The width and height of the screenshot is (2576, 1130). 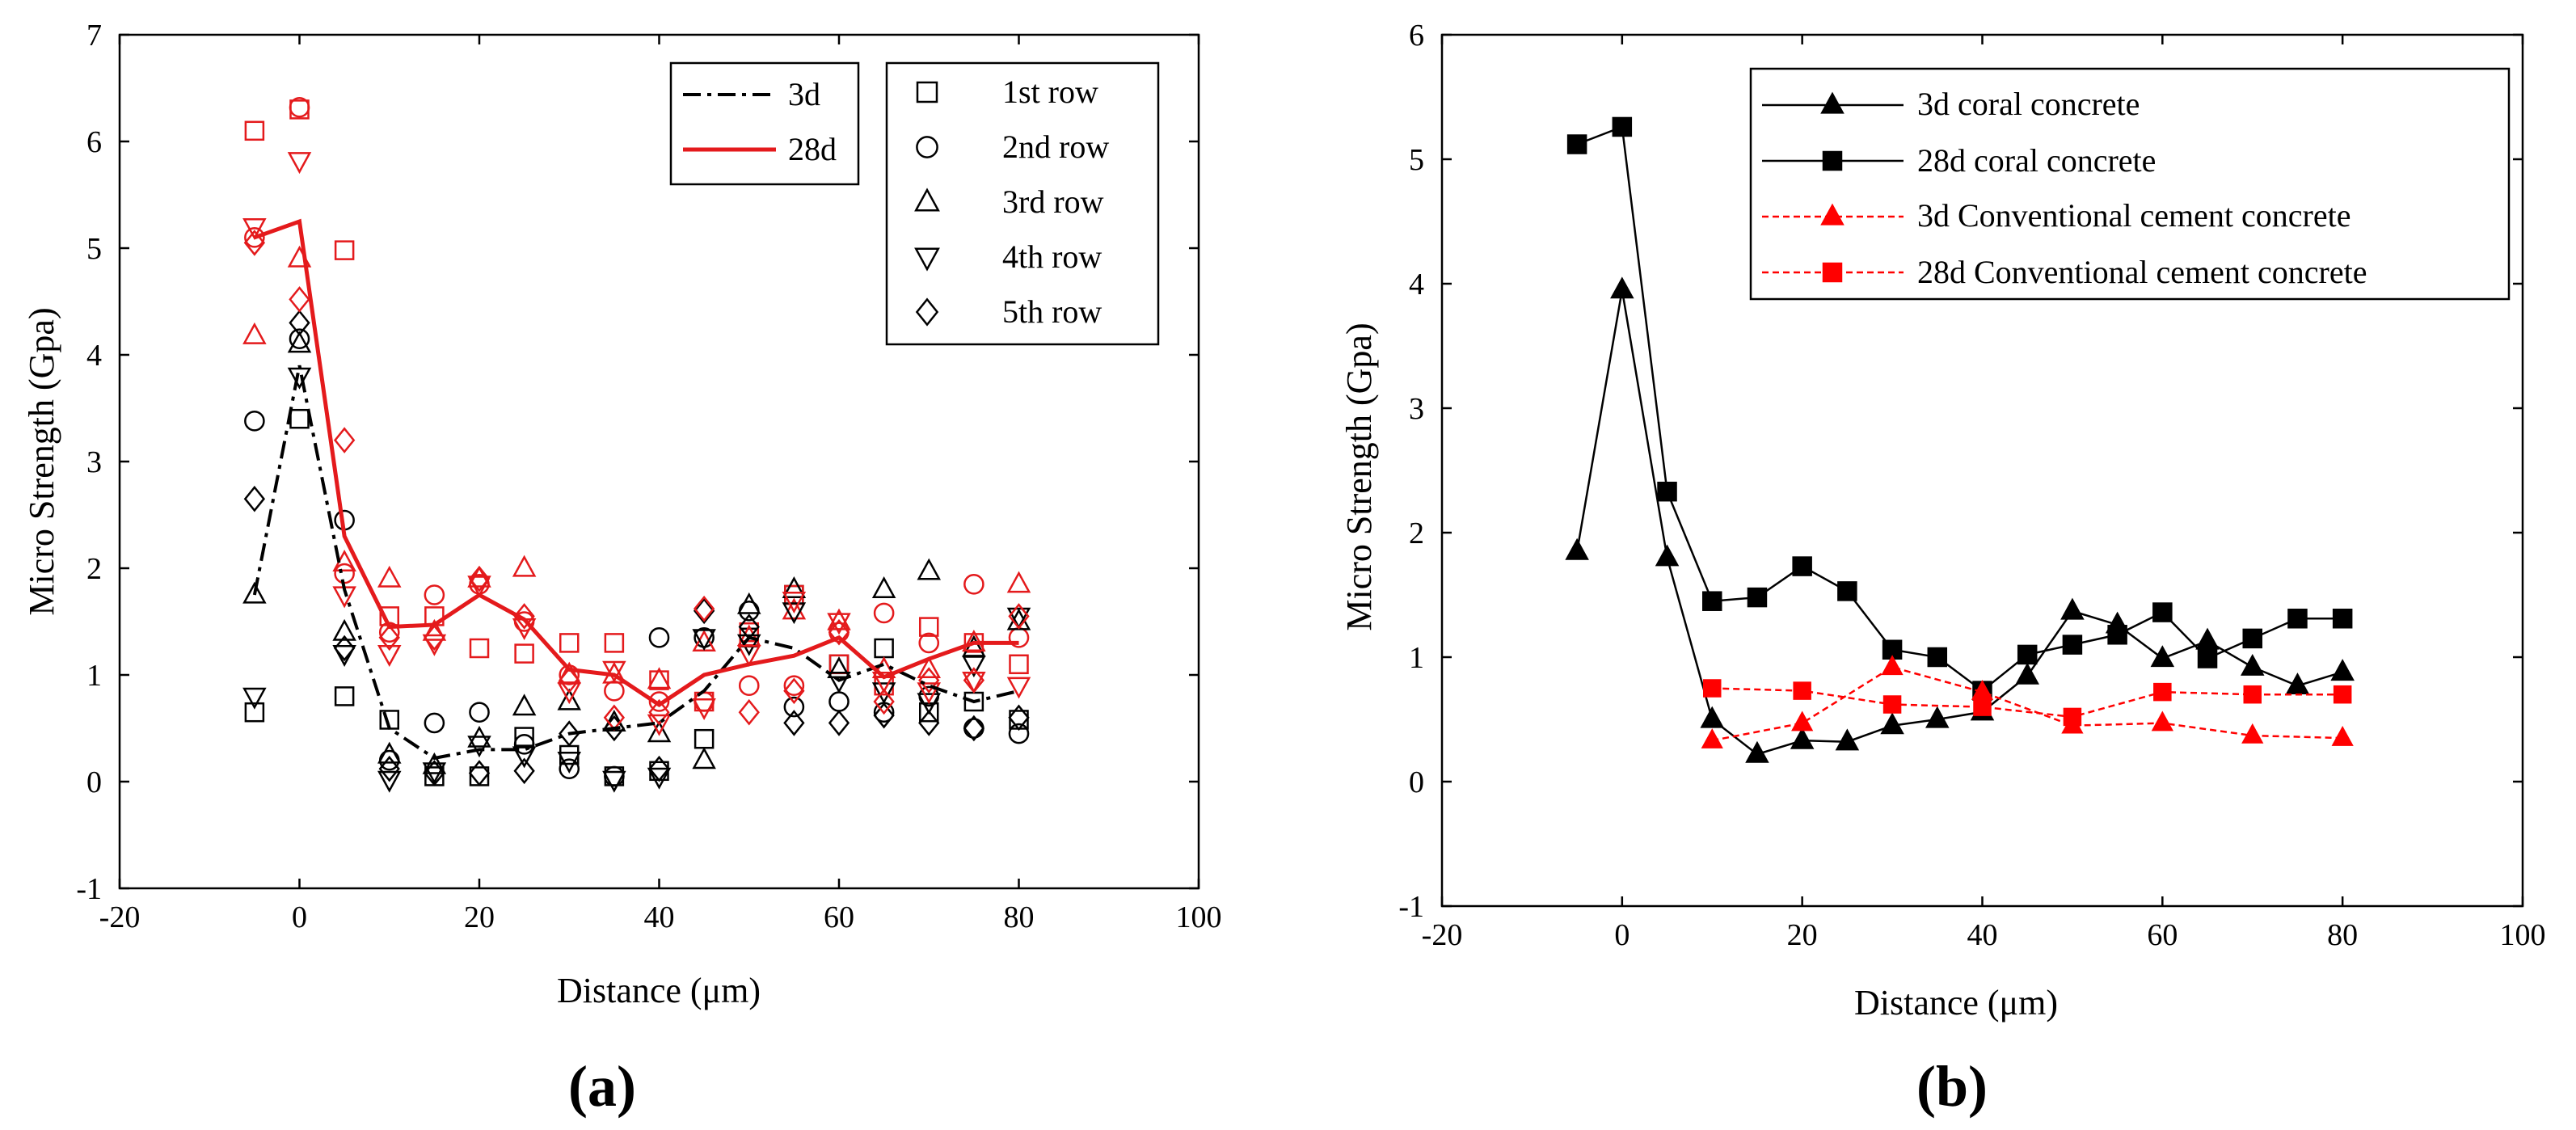 What do you see at coordinates (1018, 582) in the screenshot?
I see `point-28d-3rd-row` at bounding box center [1018, 582].